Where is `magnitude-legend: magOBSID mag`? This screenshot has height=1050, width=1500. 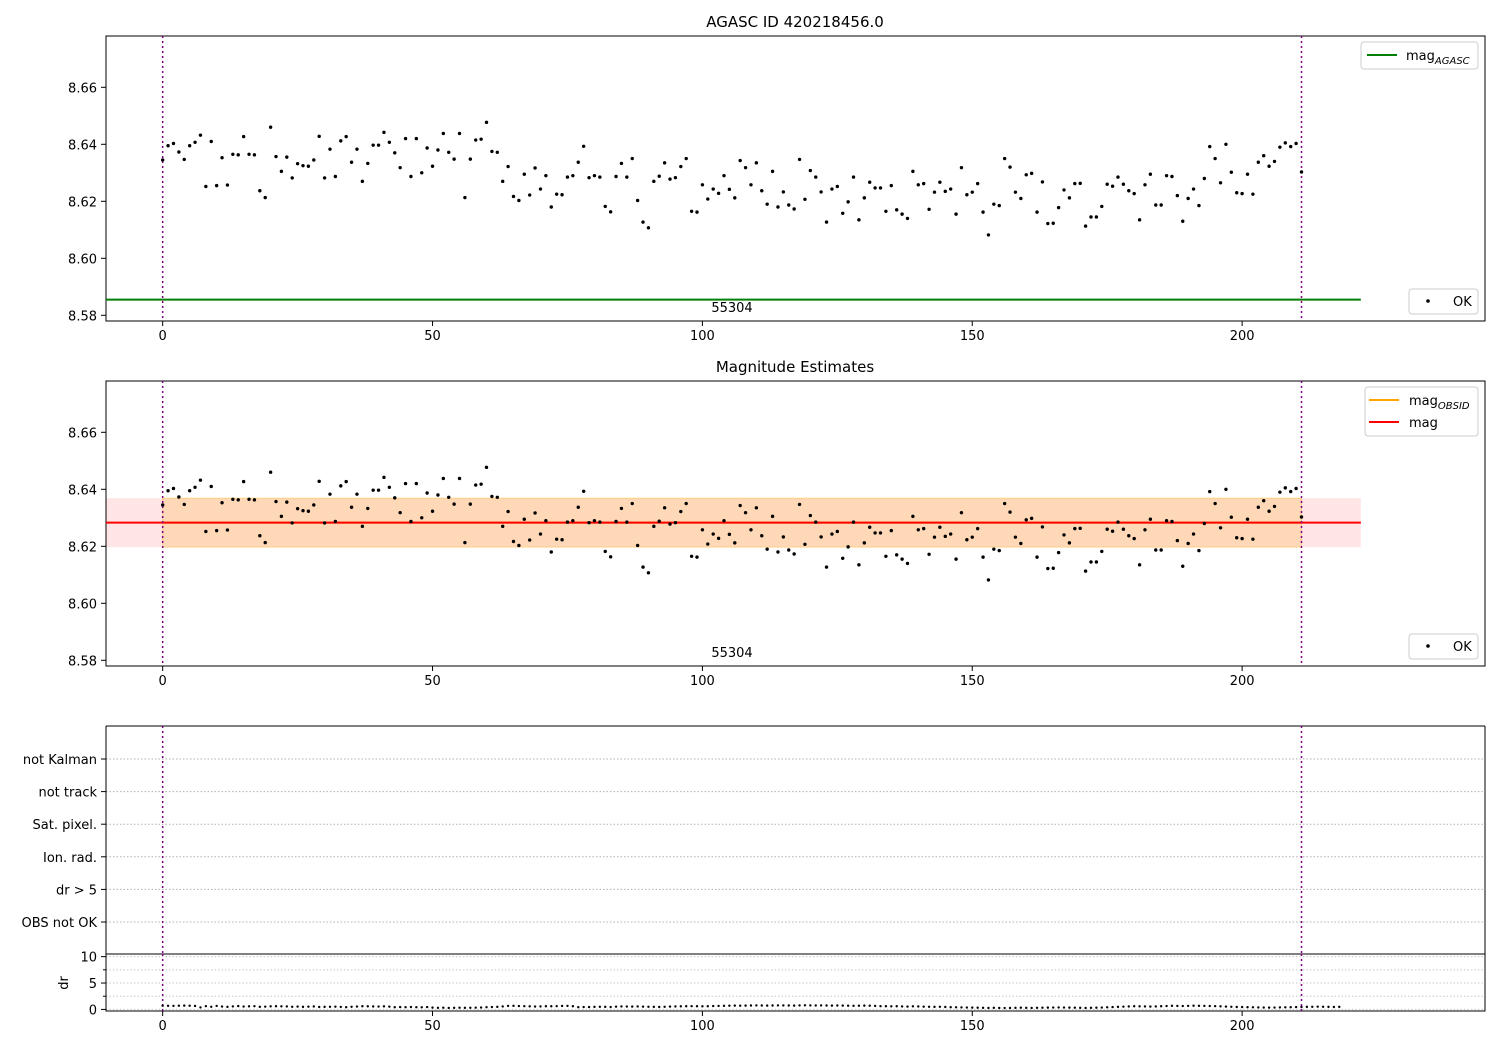
magnitude-legend: magOBSID mag is located at coordinates (1421, 411).